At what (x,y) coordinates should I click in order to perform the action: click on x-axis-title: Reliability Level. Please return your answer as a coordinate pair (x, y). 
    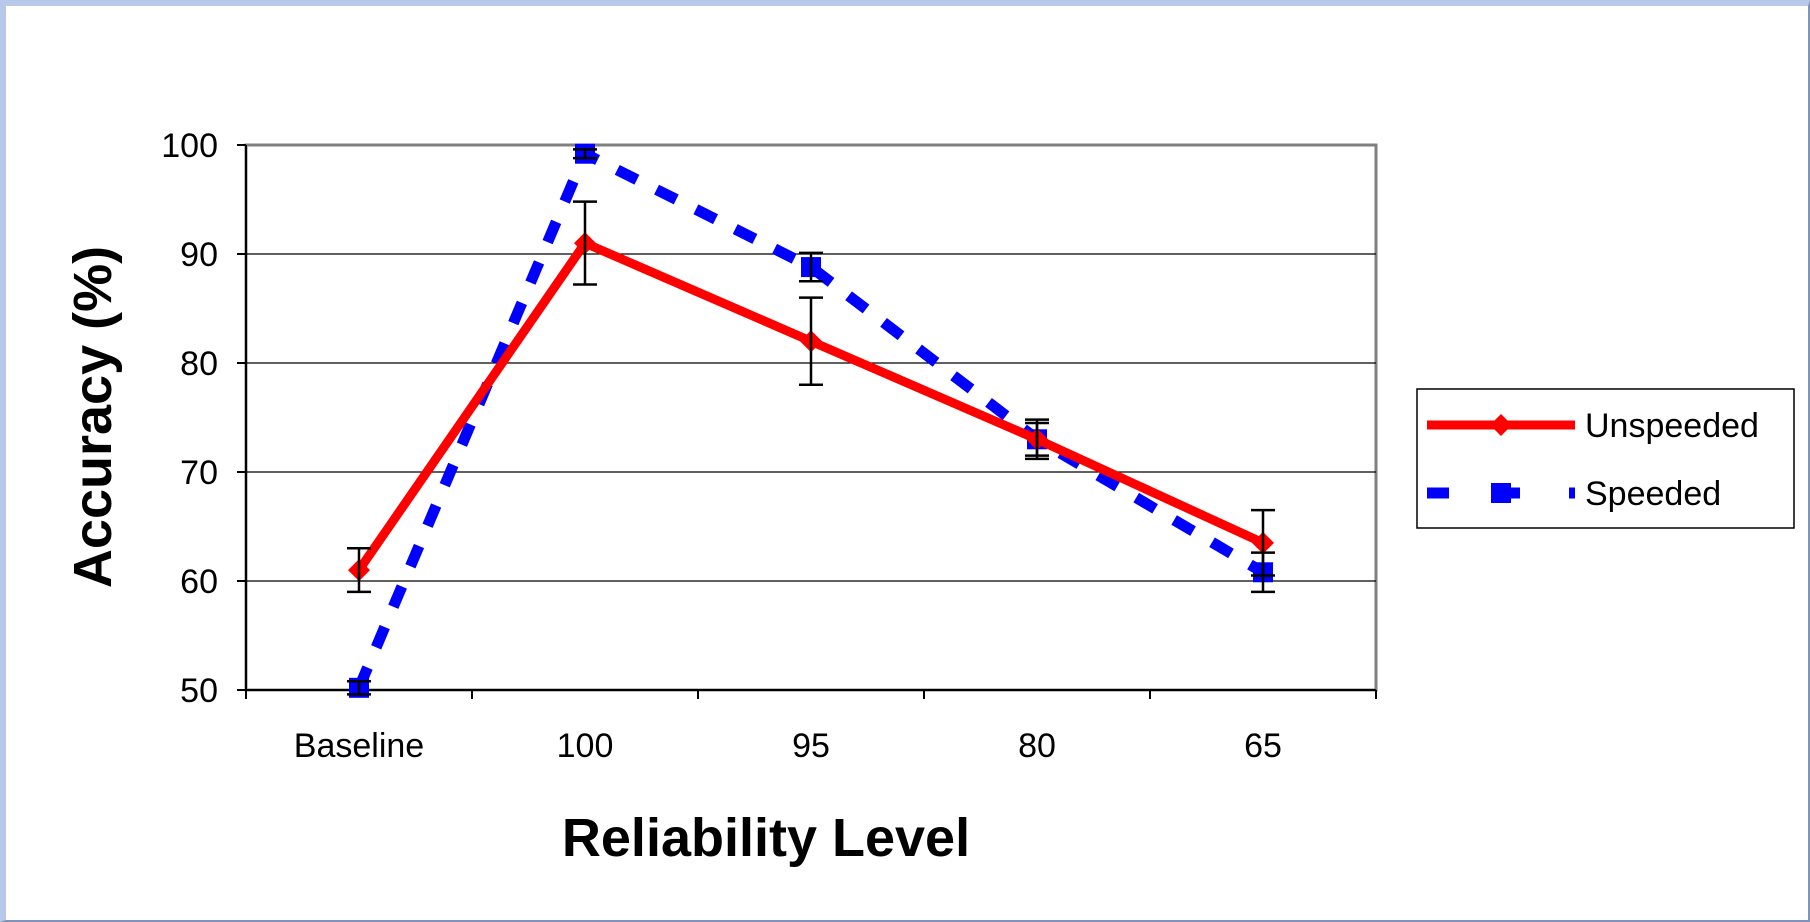
    Looking at the image, I should click on (766, 838).